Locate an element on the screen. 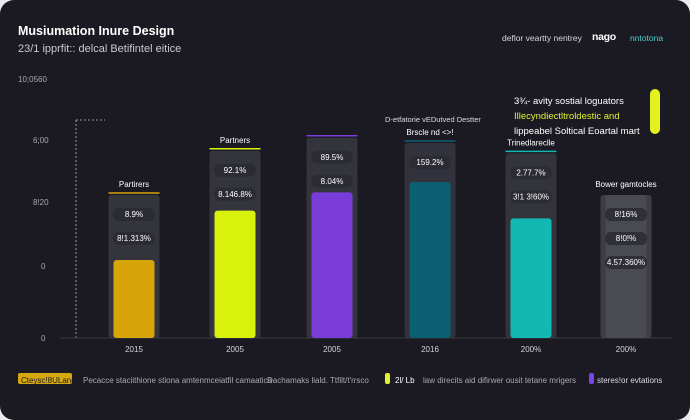 The image size is (690, 420). y-axis-label: 10;0560 is located at coordinates (32, 79).